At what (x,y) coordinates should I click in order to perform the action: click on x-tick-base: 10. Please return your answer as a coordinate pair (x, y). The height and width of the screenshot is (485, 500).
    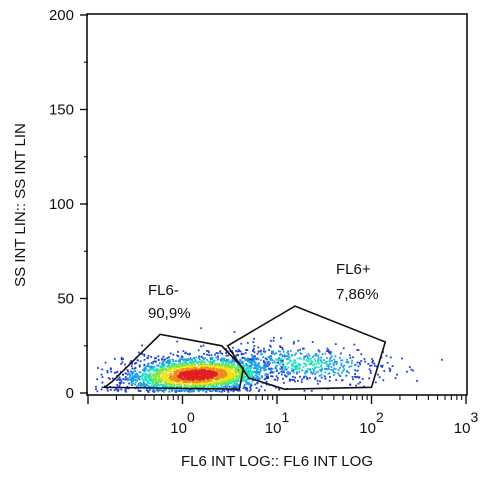
    Looking at the image, I should click on (273, 428).